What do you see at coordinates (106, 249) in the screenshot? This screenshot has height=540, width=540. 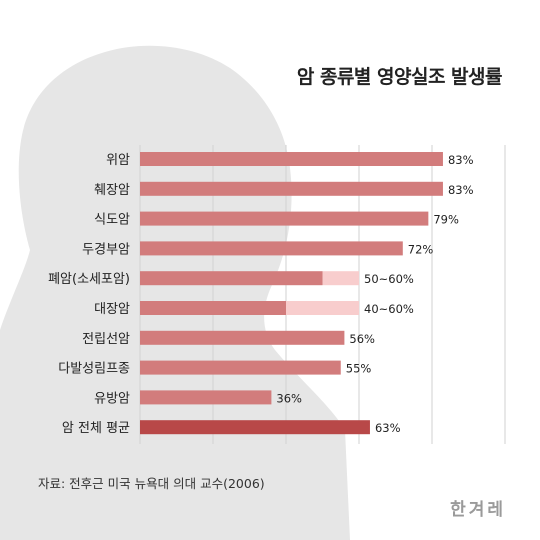 I see `category-label: 두경부암` at bounding box center [106, 249].